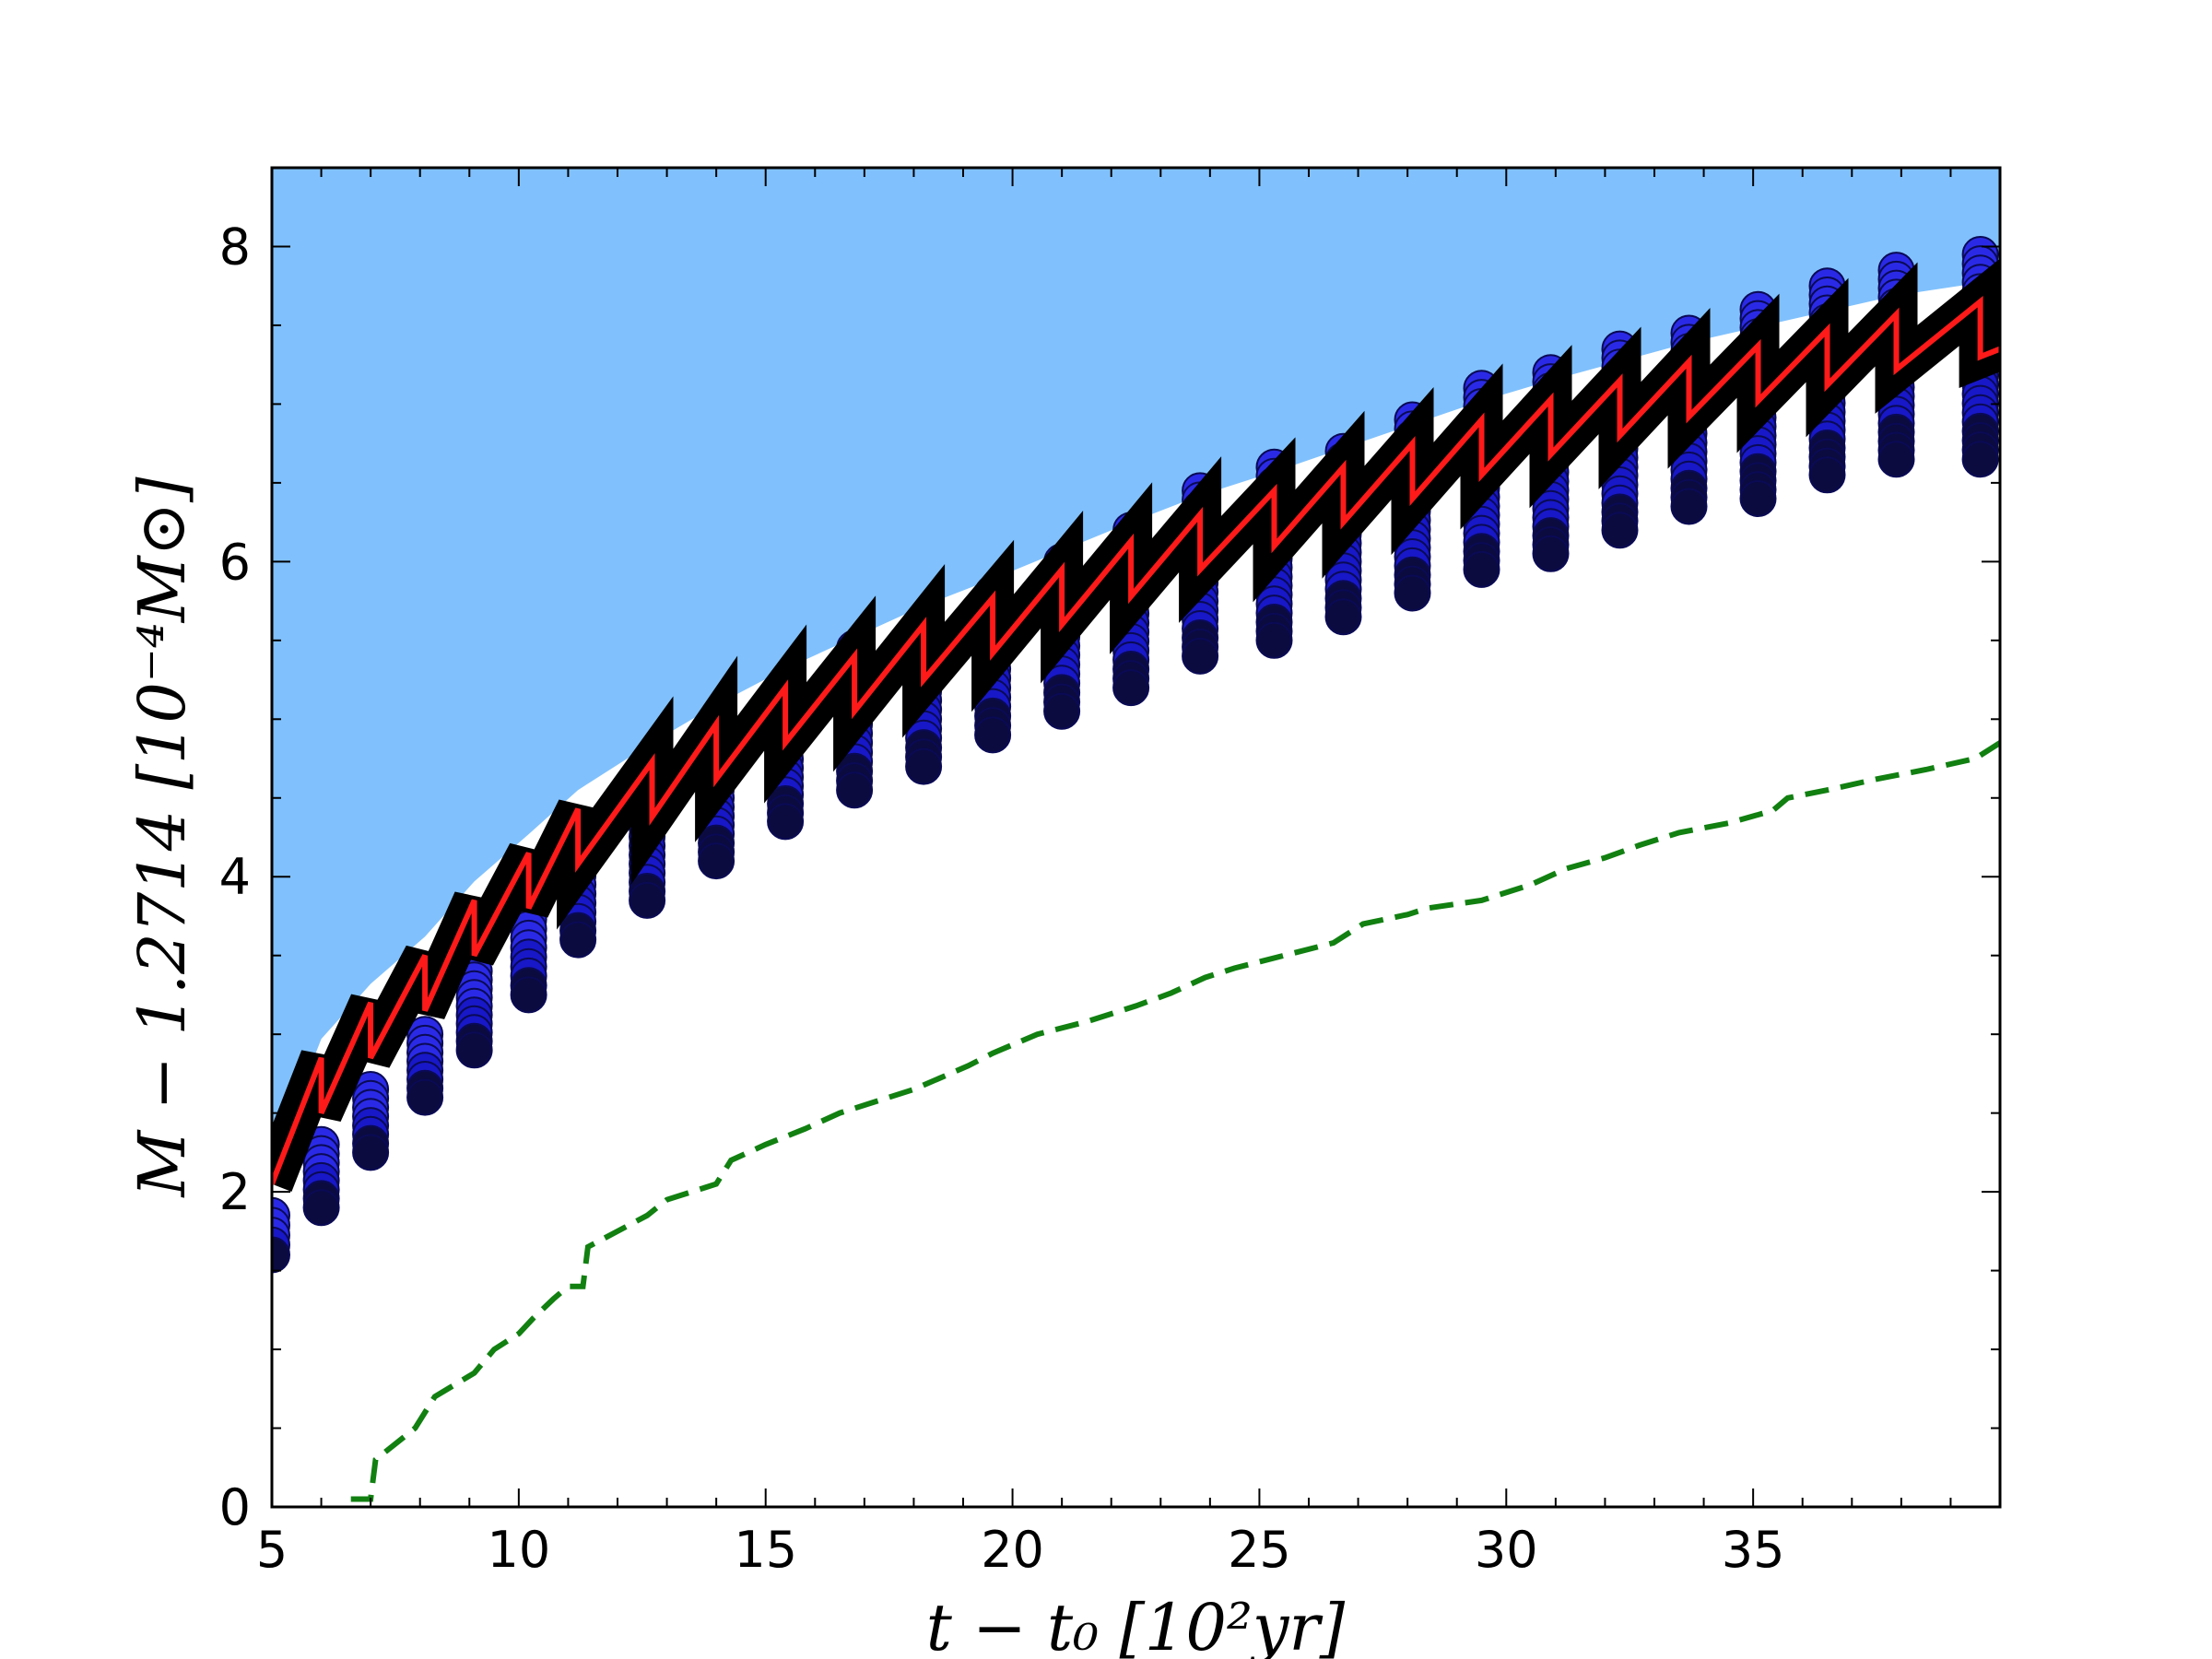  What do you see at coordinates (235, 1507) in the screenshot?
I see `y-tick-label: 0` at bounding box center [235, 1507].